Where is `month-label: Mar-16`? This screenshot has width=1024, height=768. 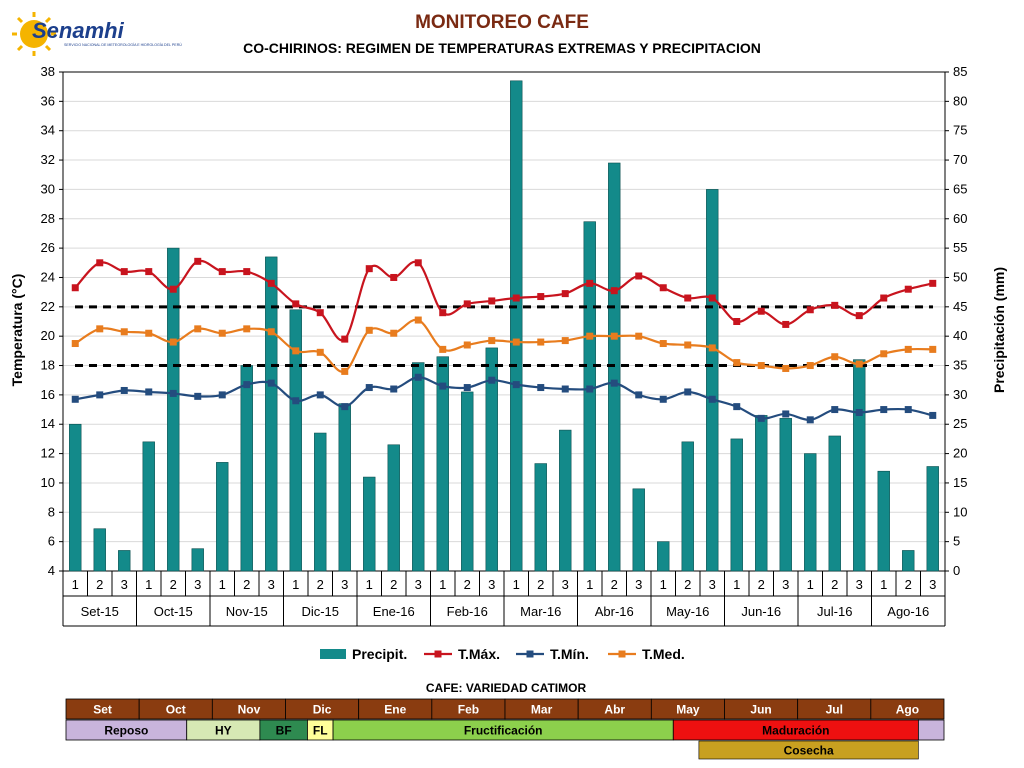 month-label: Mar-16 is located at coordinates (540, 611).